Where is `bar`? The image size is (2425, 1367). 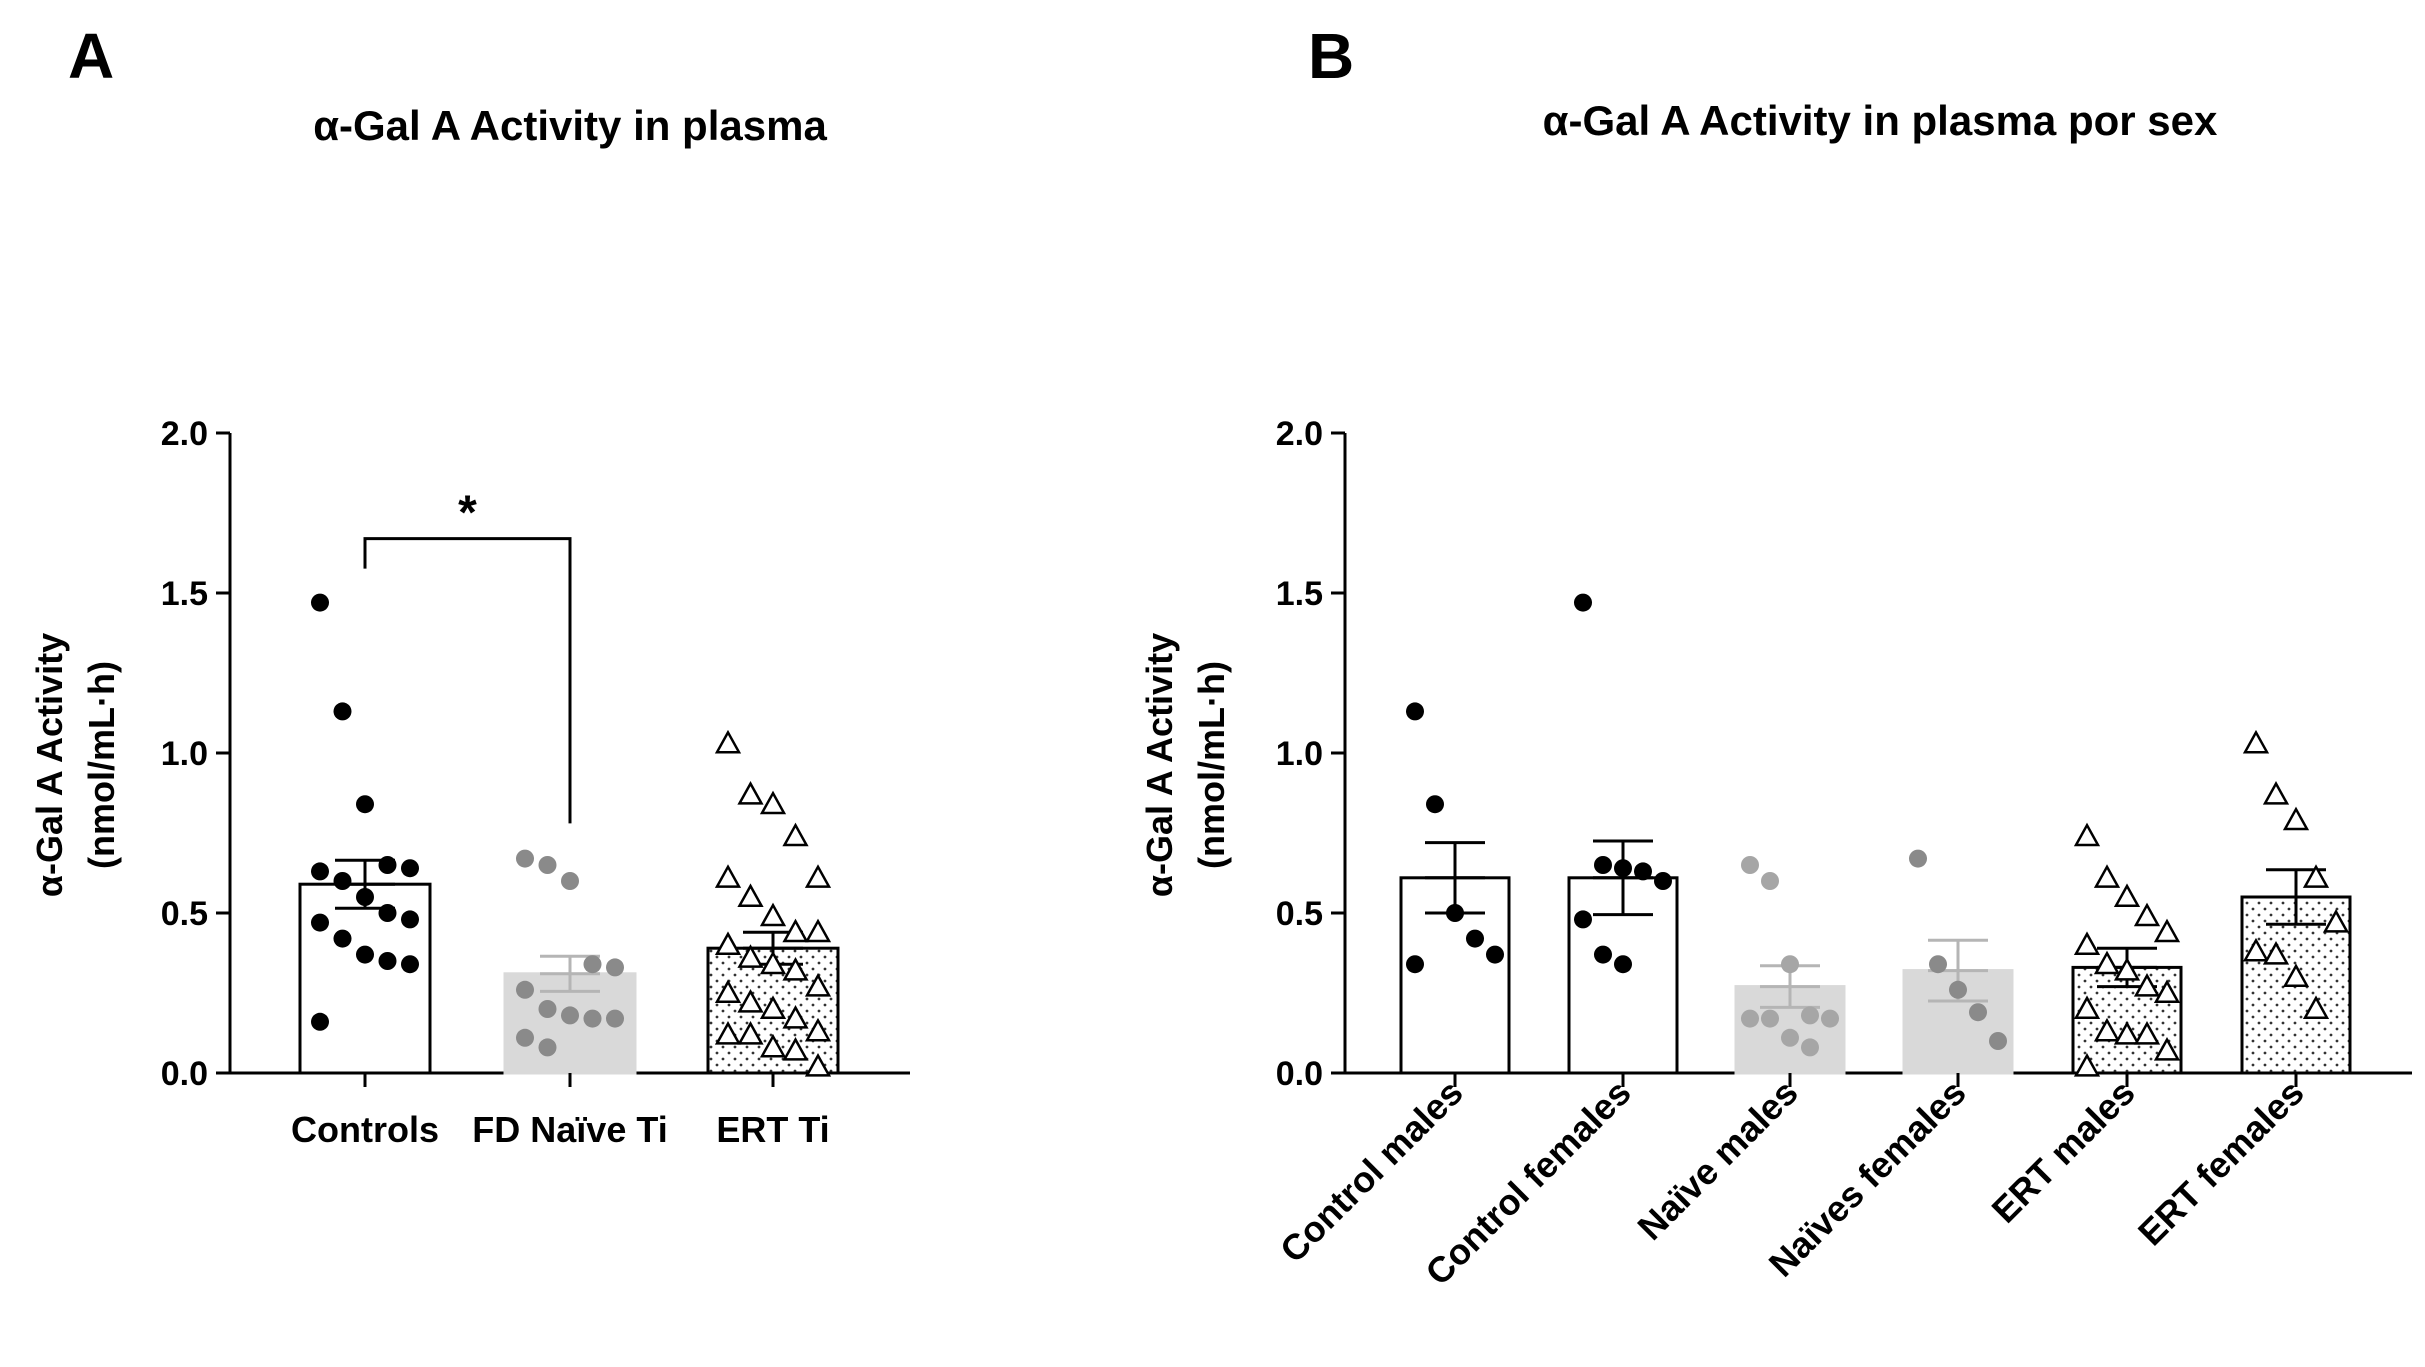
bar is located at coordinates (1623, 975).